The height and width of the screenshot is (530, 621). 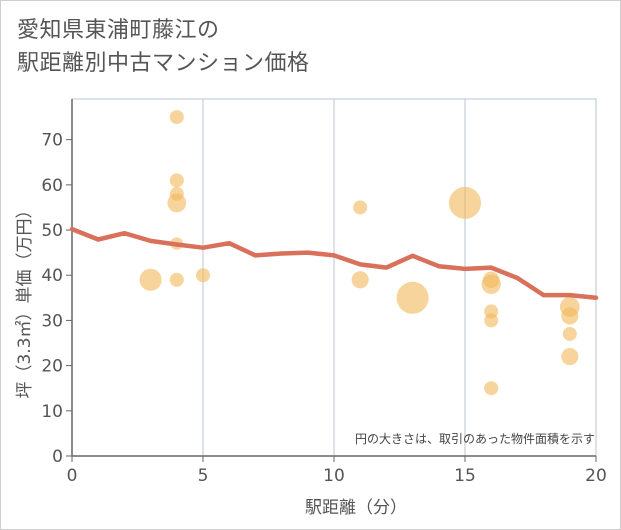 What do you see at coordinates (475, 438) in the screenshot?
I see `bubble-size-note: 円の大きさは、取引のあった物件面積を示す` at bounding box center [475, 438].